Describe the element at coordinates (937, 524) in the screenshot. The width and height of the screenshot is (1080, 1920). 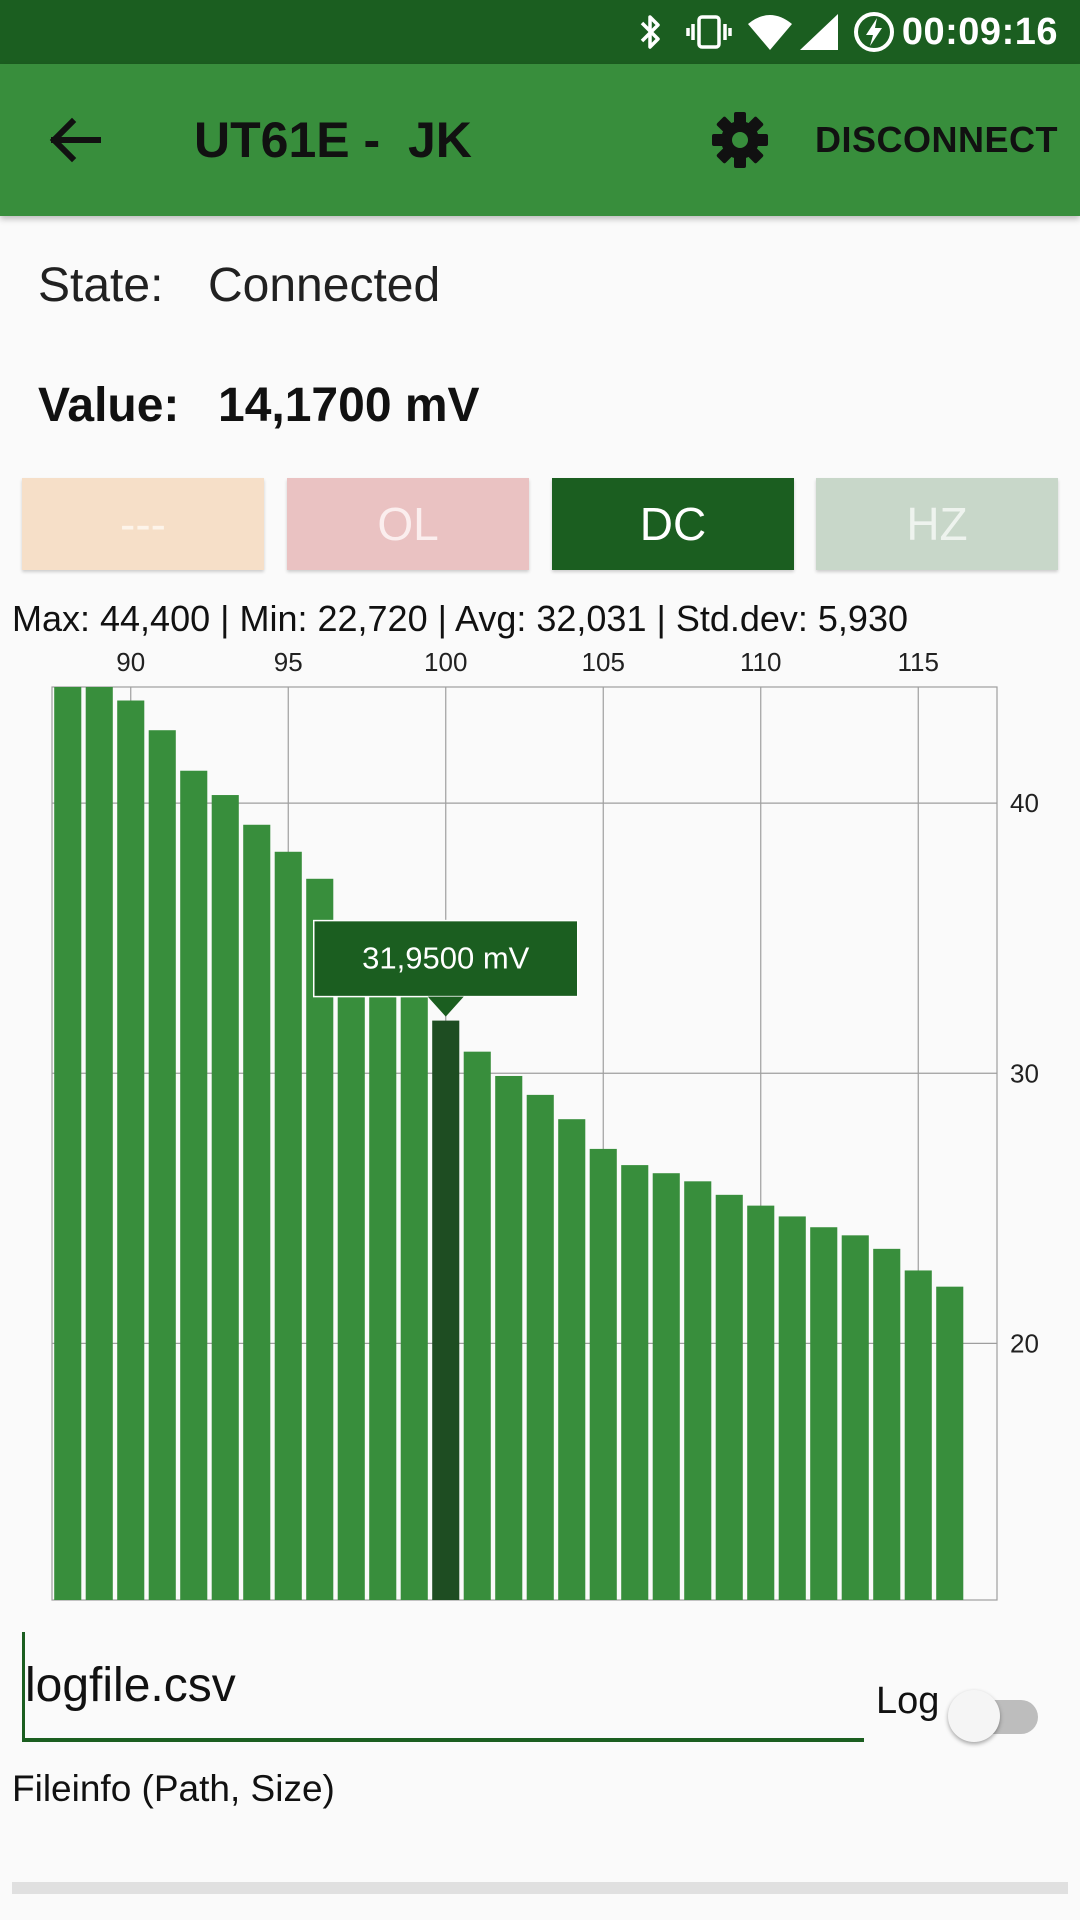
I see `mode-button-hz: HZ` at that location.